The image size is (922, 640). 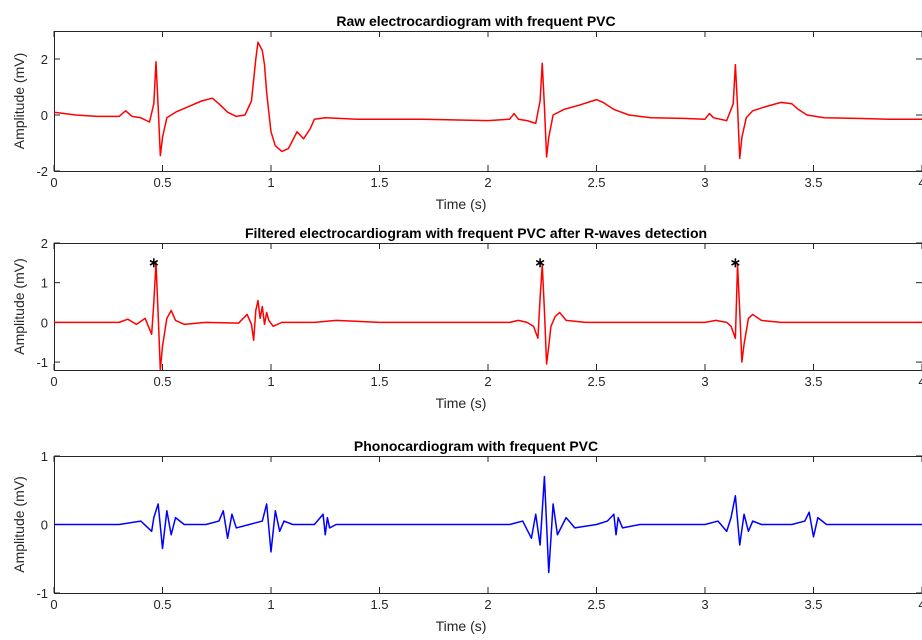 What do you see at coordinates (270, 182) in the screenshot?
I see `chart-1-xtick-label: 1` at bounding box center [270, 182].